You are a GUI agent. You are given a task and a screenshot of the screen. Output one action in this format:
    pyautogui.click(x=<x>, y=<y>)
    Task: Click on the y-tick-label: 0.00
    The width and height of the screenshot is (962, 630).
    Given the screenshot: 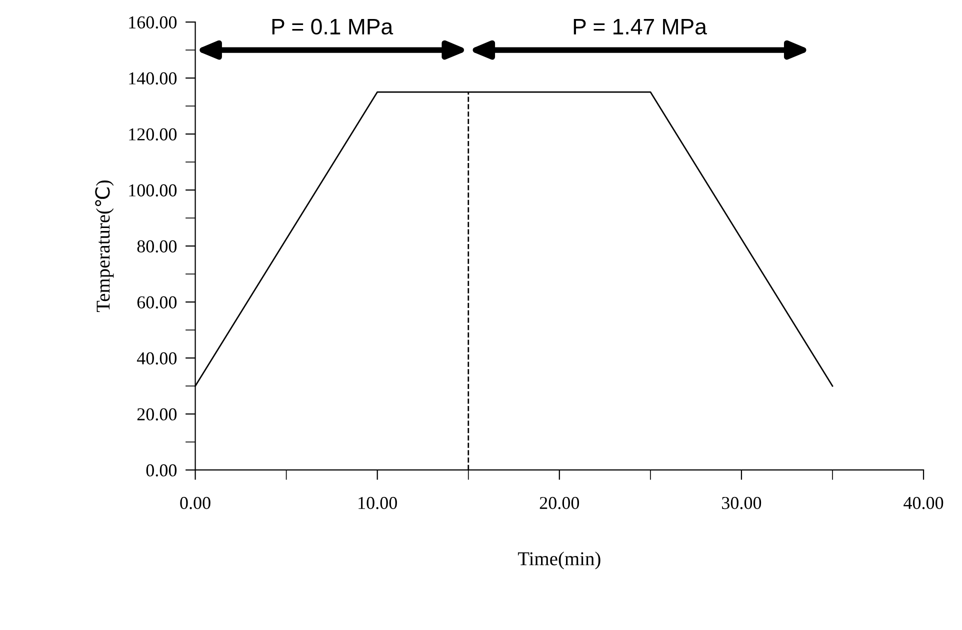 What is the action you would take?
    pyautogui.click(x=161, y=470)
    